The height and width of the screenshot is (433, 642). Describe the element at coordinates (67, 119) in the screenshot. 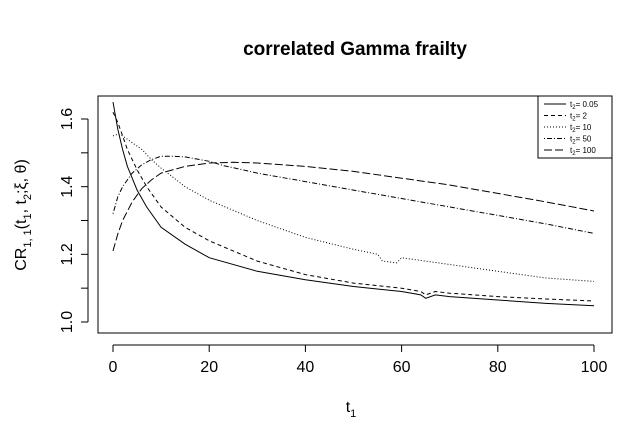

I see `y-tick-label: 1.6` at that location.